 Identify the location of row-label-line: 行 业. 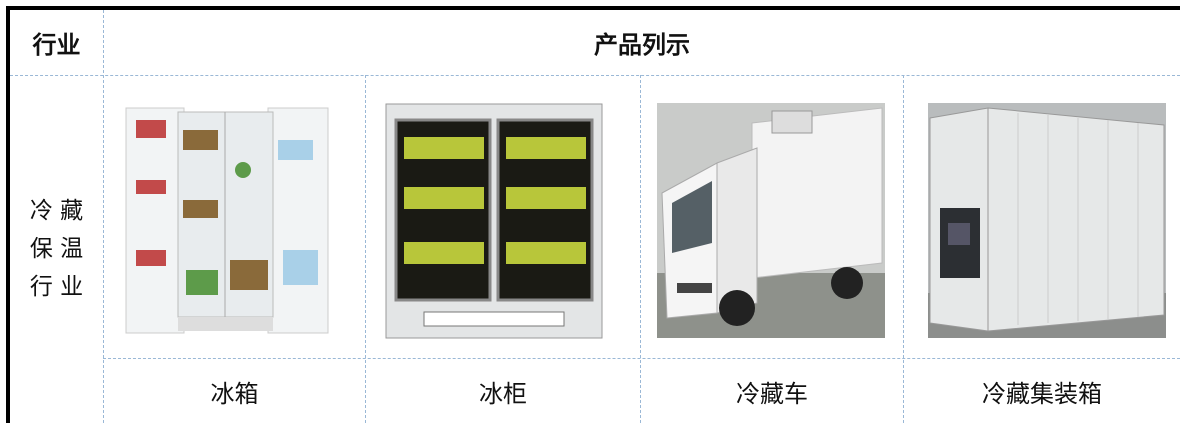
(56, 287).